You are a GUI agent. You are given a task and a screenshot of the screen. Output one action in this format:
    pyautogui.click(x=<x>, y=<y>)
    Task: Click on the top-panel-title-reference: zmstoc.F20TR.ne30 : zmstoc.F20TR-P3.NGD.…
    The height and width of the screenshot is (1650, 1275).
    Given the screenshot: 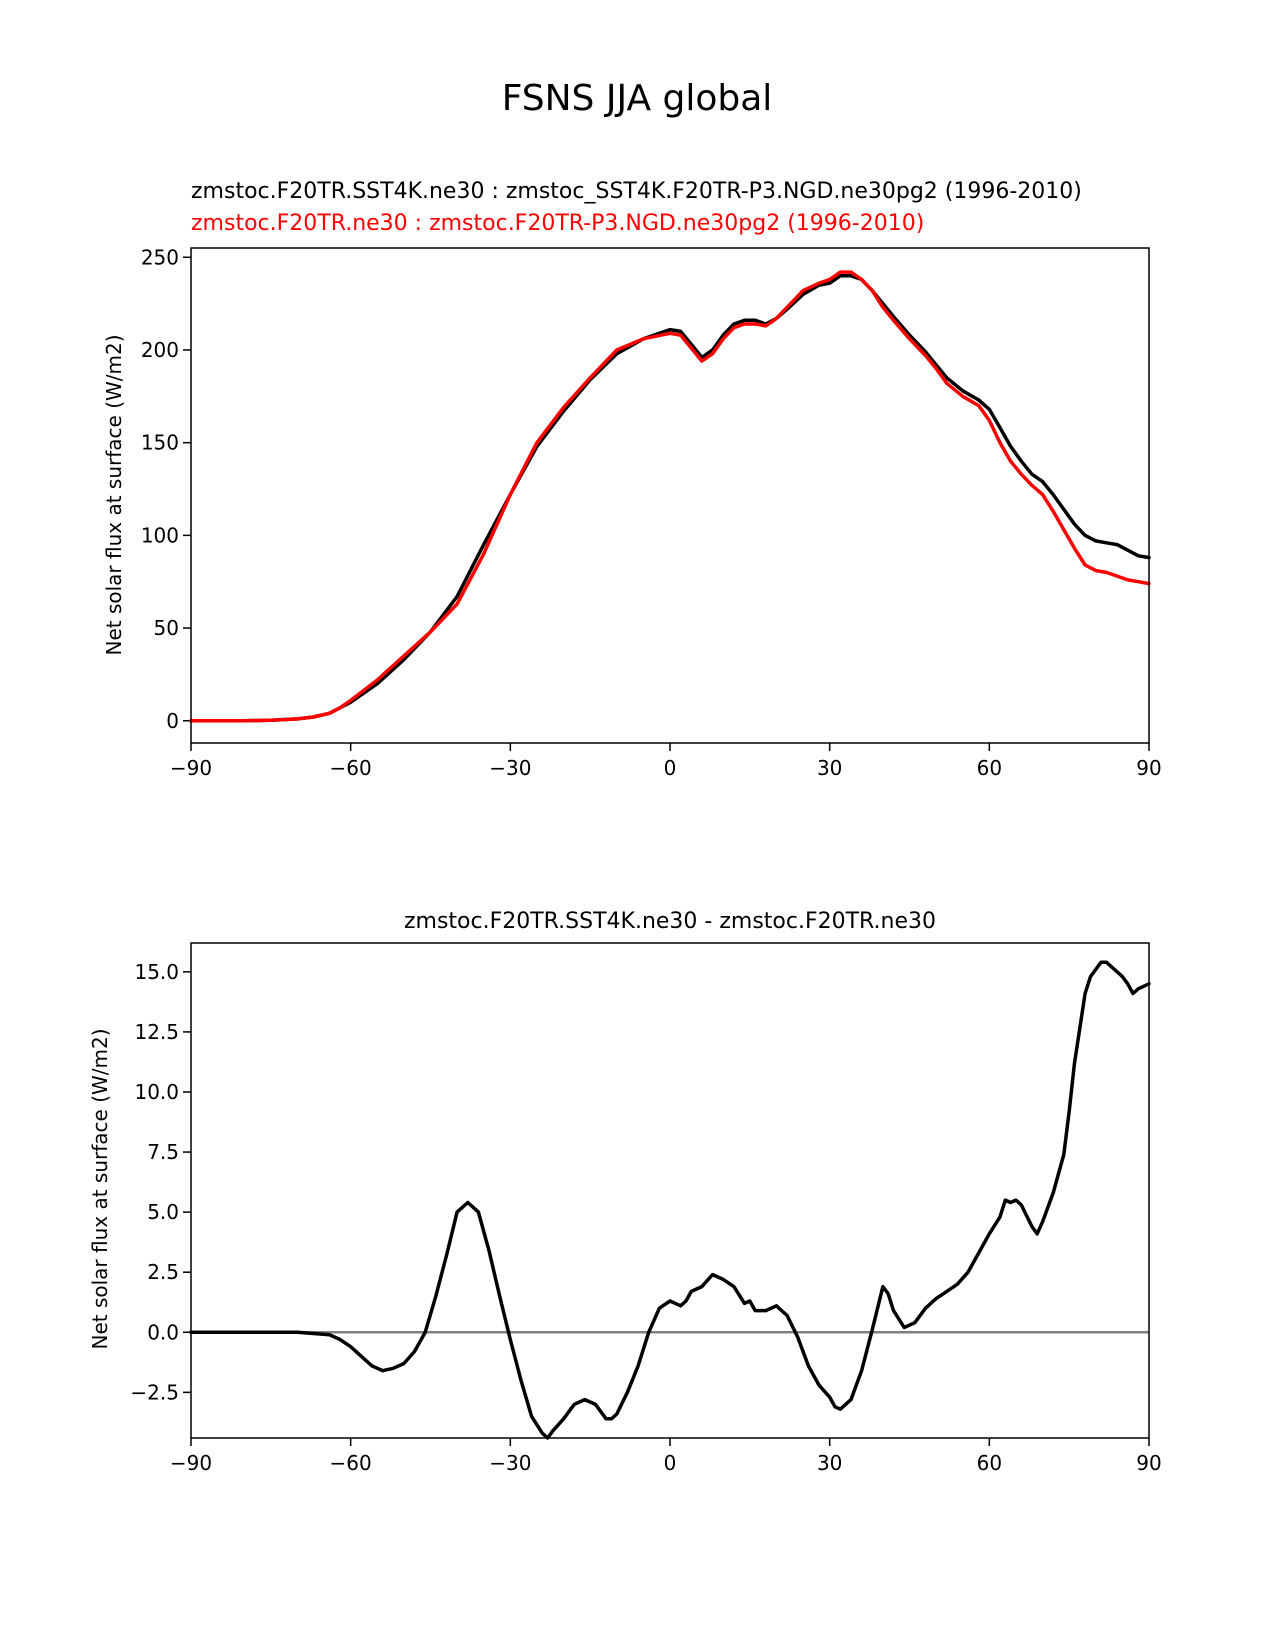 What is the action you would take?
    pyautogui.click(x=557, y=223)
    